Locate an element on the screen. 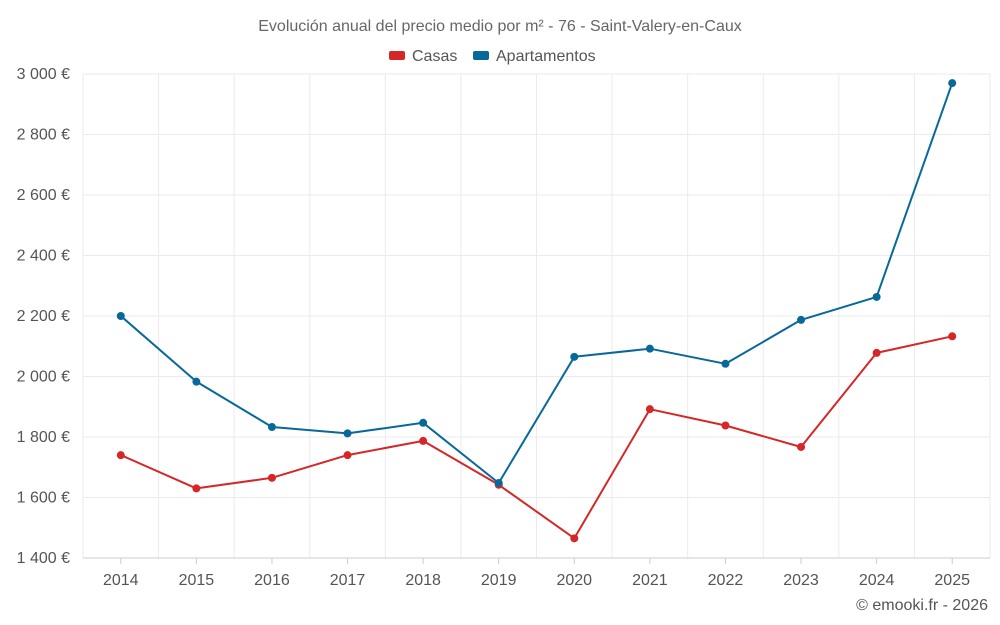  legend-swatch-apartamentos is located at coordinates (481, 55).